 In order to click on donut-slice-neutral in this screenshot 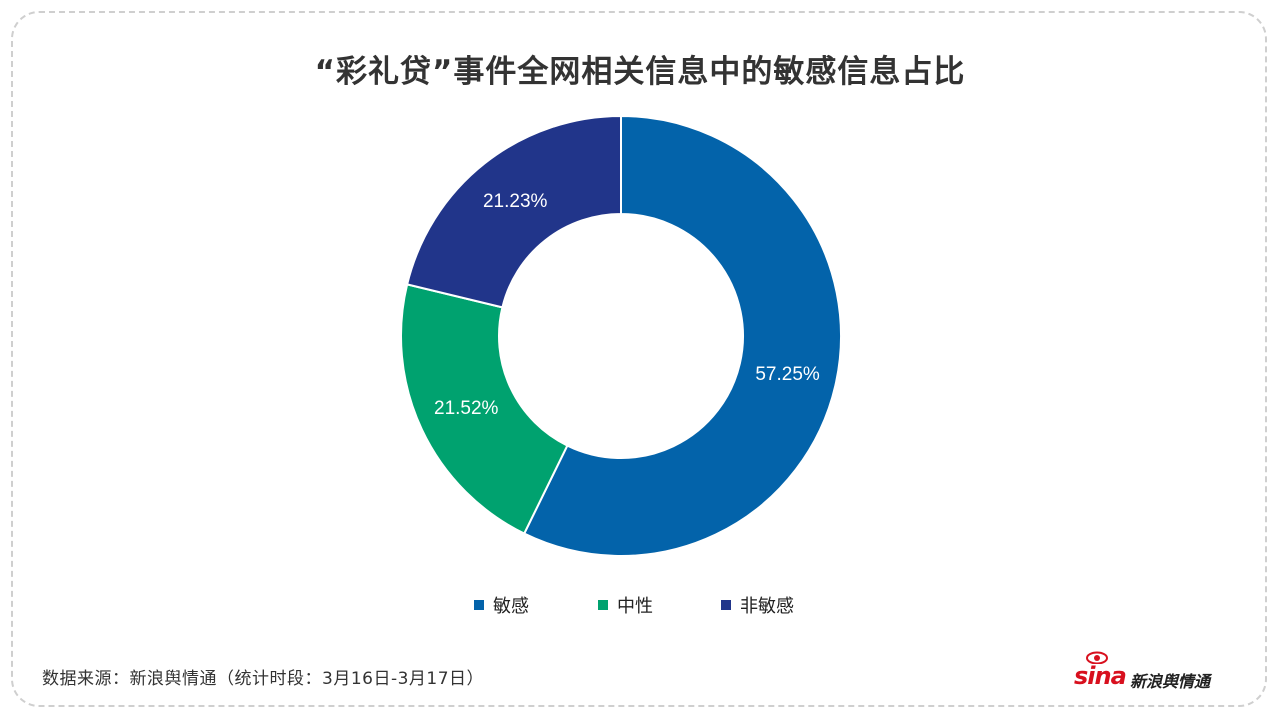, I will do `click(484, 409)`.